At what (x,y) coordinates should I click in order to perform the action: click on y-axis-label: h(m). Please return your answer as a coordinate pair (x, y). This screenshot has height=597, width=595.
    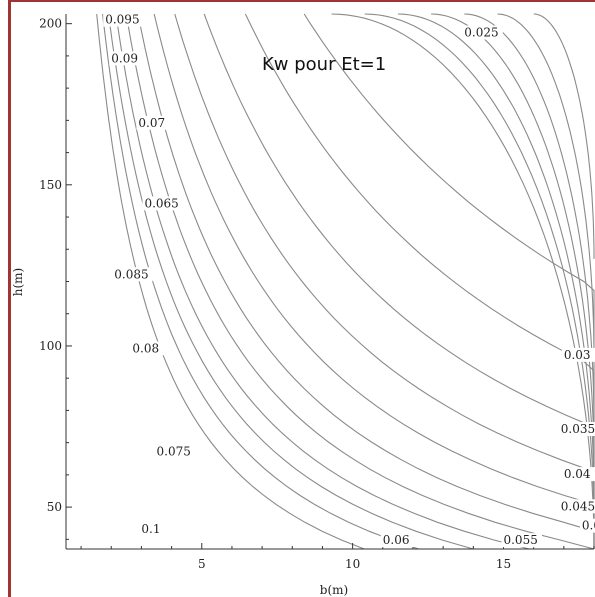
    Looking at the image, I should click on (18, 282).